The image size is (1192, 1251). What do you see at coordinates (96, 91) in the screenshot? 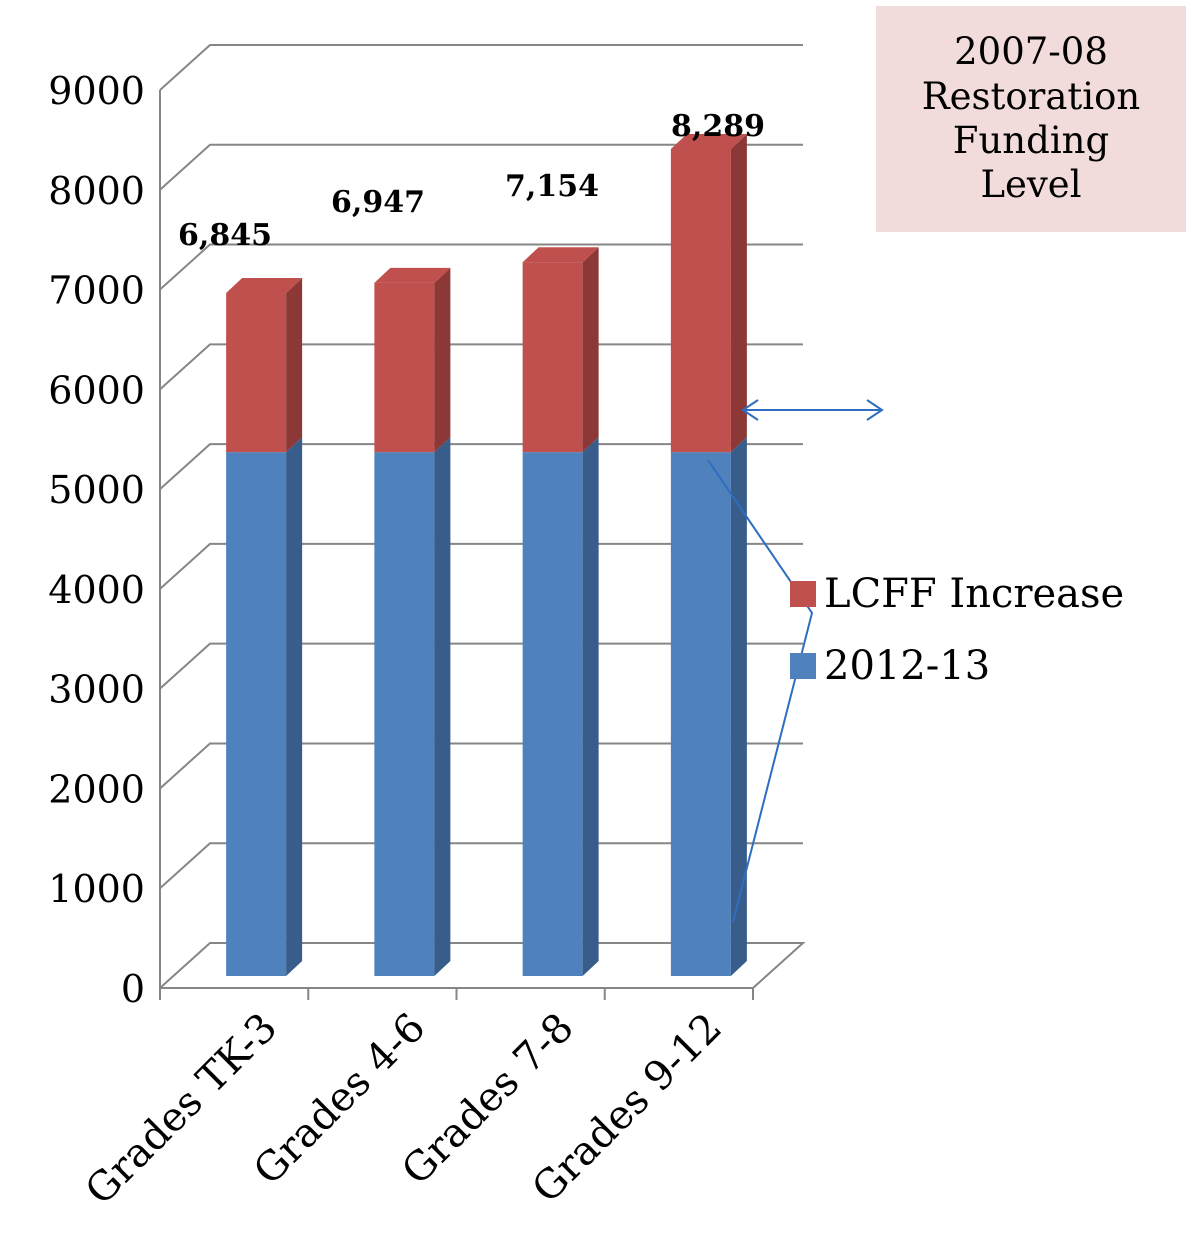
I see `y-tick-label: 9000` at bounding box center [96, 91].